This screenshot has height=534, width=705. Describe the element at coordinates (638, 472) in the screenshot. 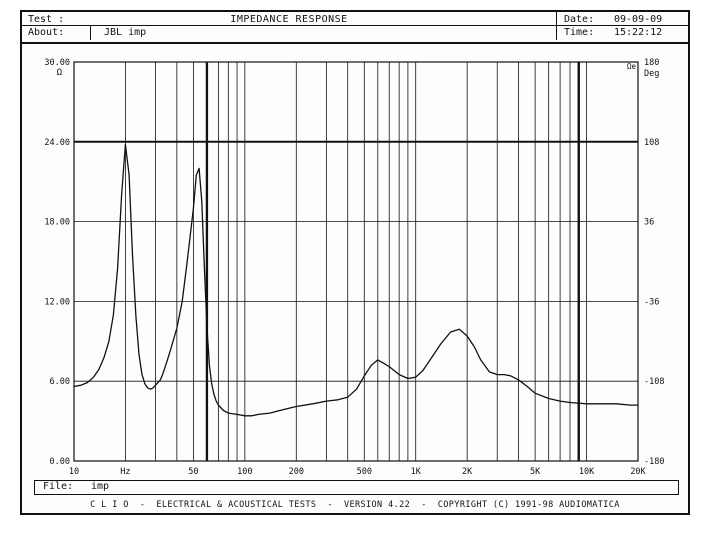

I see `x-tick-label: 20K` at that location.